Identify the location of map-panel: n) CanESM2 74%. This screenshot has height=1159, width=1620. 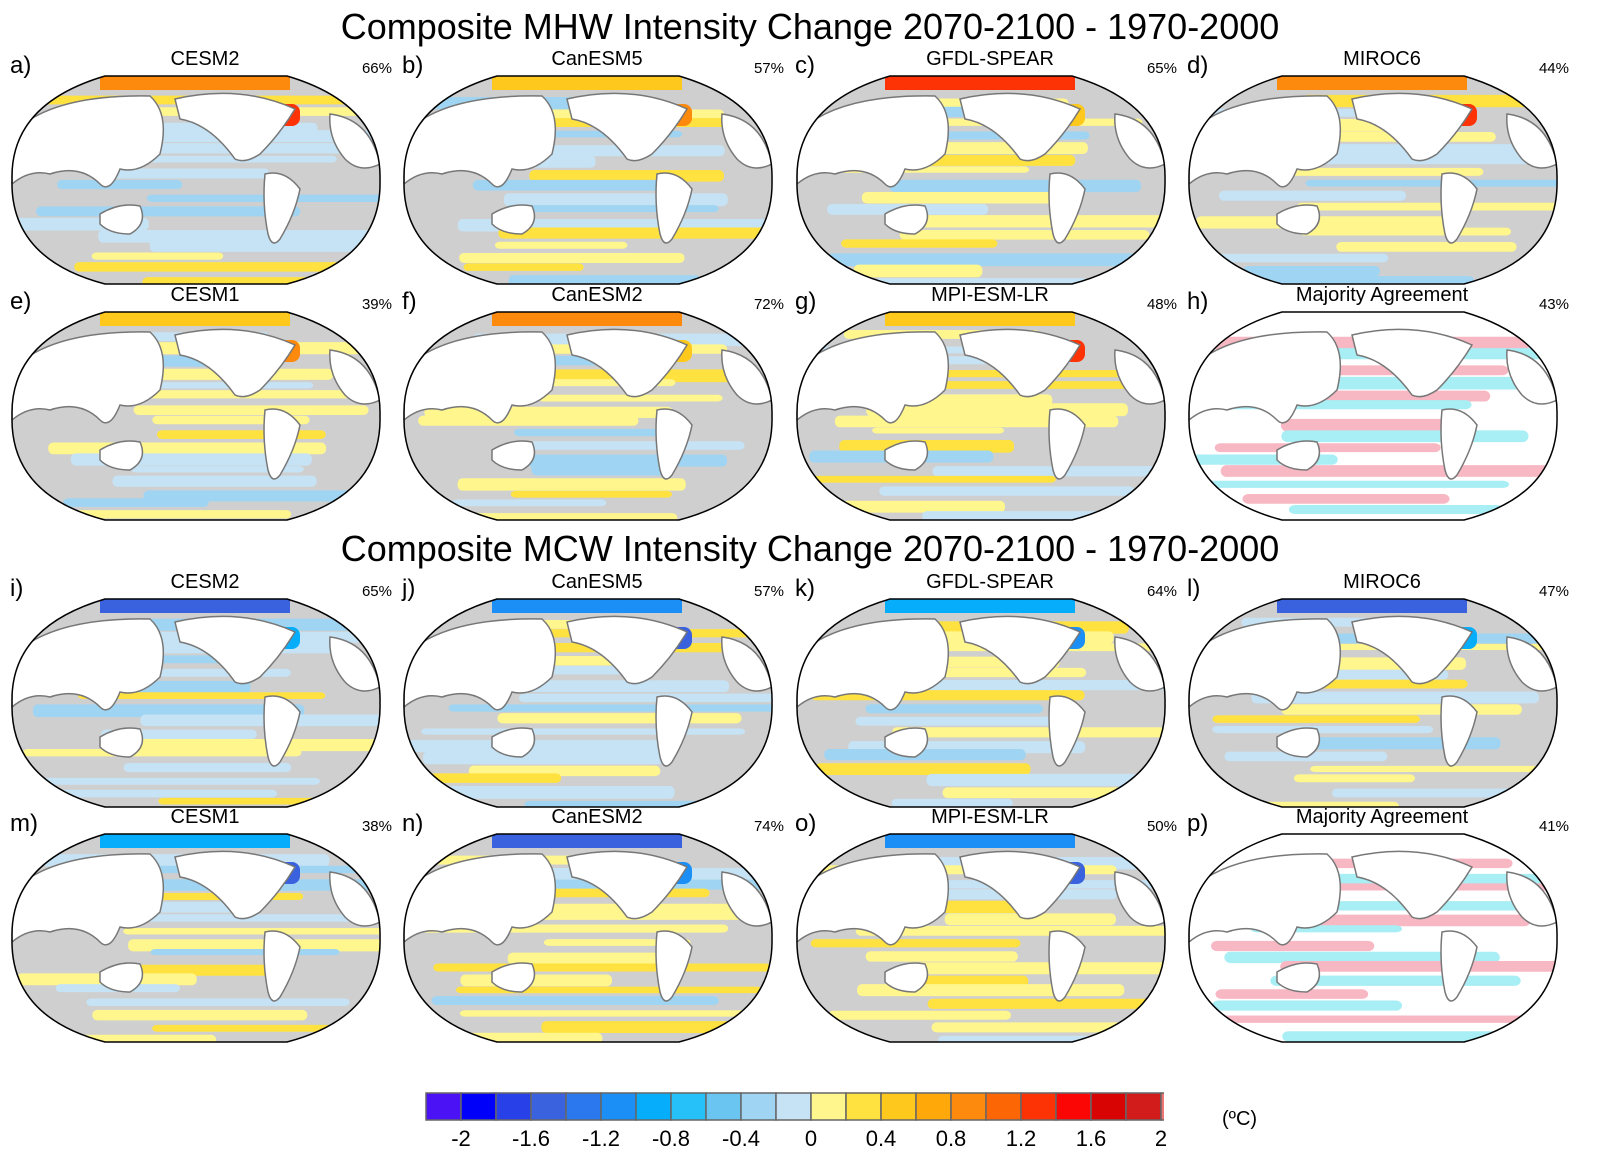
(597, 925).